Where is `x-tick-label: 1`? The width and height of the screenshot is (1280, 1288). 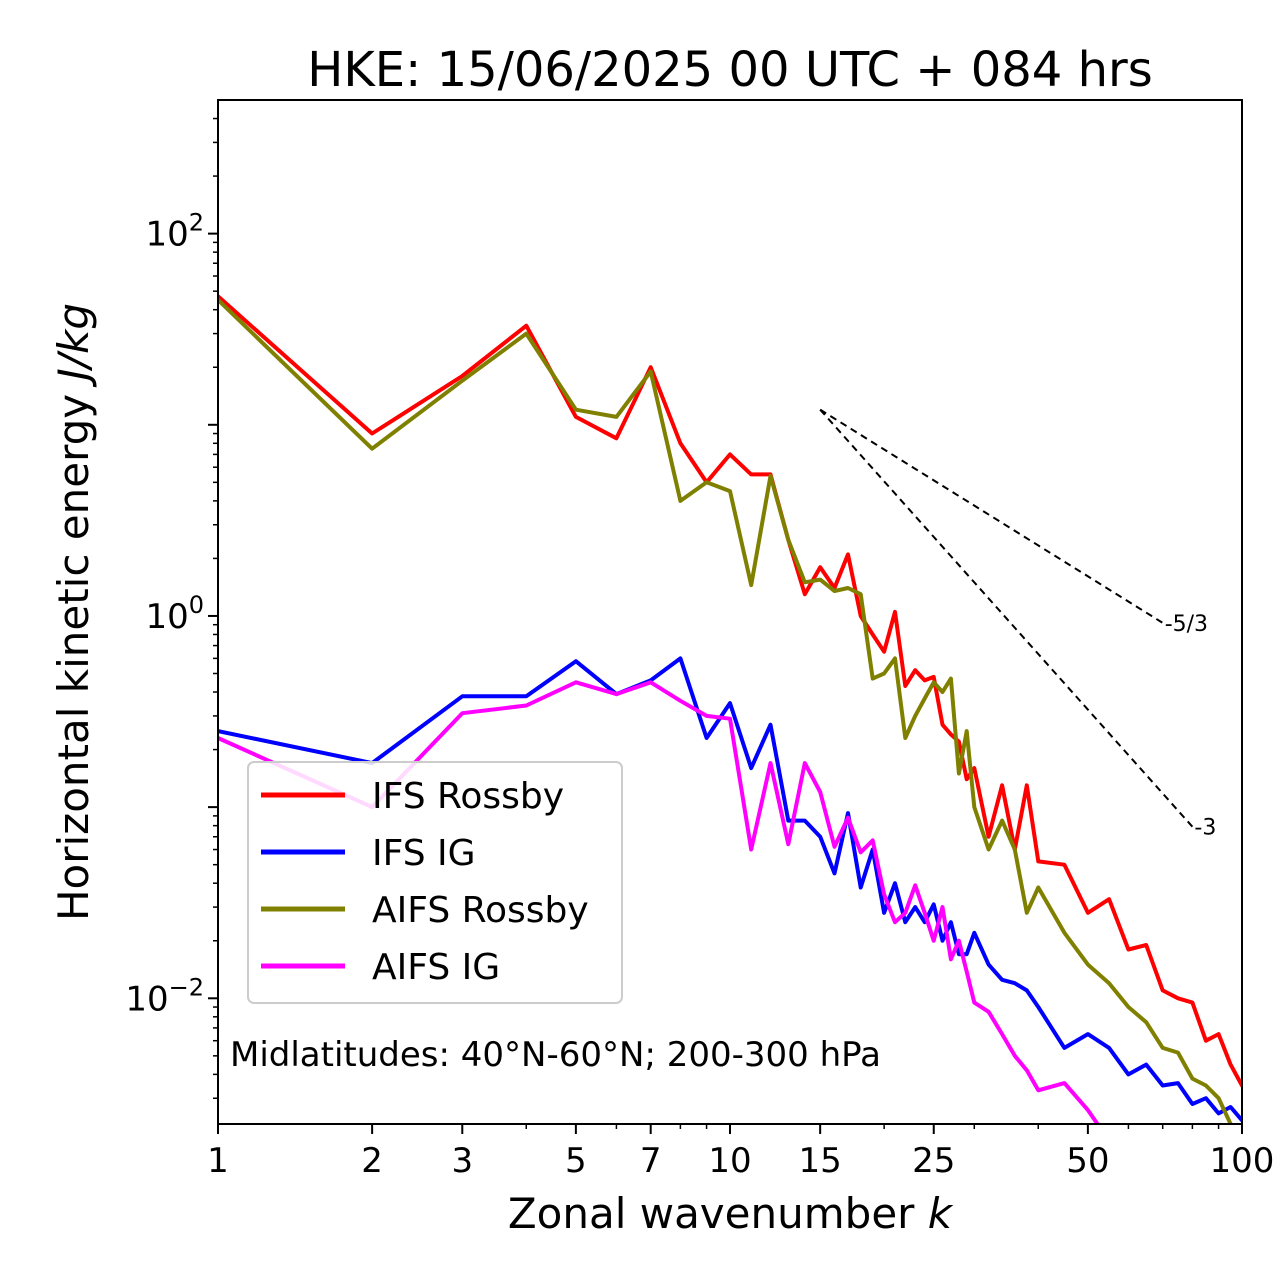 x-tick-label: 1 is located at coordinates (218, 1161).